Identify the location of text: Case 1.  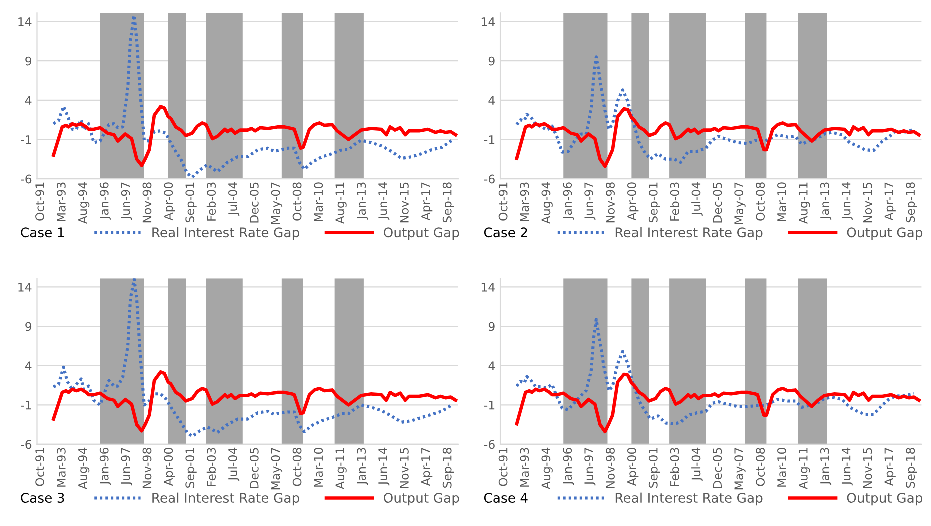
(42, 233).